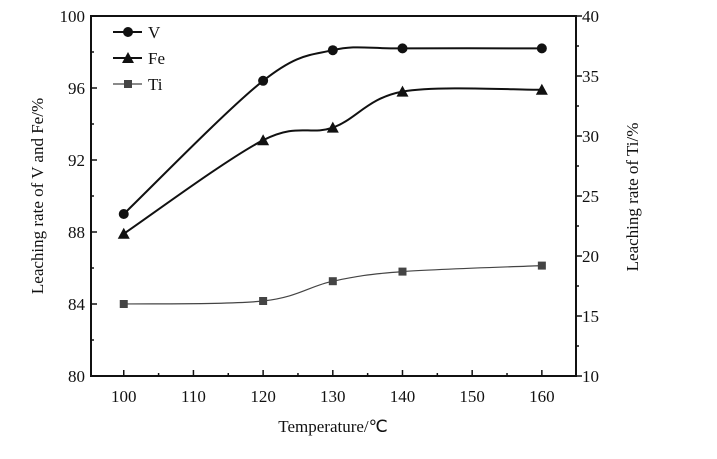 The image size is (717, 459). What do you see at coordinates (128, 57) in the screenshot?
I see `legend-marker-fe` at bounding box center [128, 57].